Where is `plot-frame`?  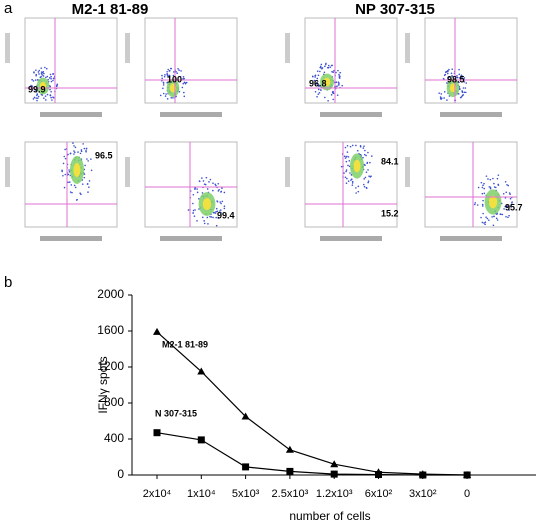 plot-frame is located at coordinates (471, 60).